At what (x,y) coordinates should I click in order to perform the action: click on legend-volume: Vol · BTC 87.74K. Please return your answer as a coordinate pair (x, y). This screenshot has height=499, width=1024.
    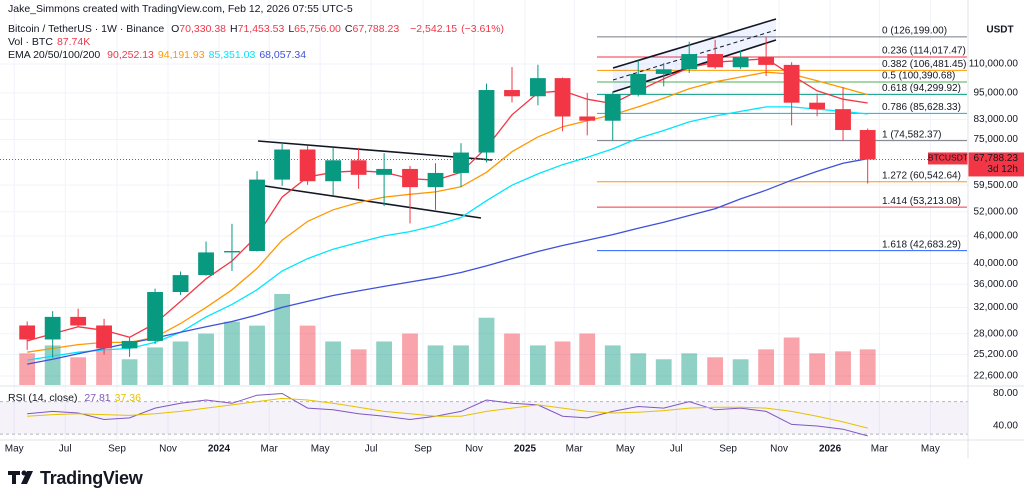
    Looking at the image, I should click on (51, 42).